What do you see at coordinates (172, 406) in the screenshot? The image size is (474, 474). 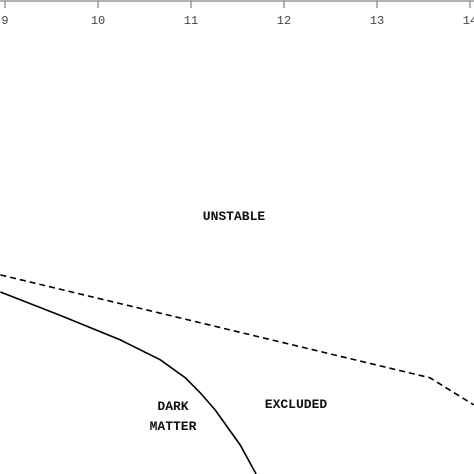 I see `annotation: DARK` at bounding box center [172, 406].